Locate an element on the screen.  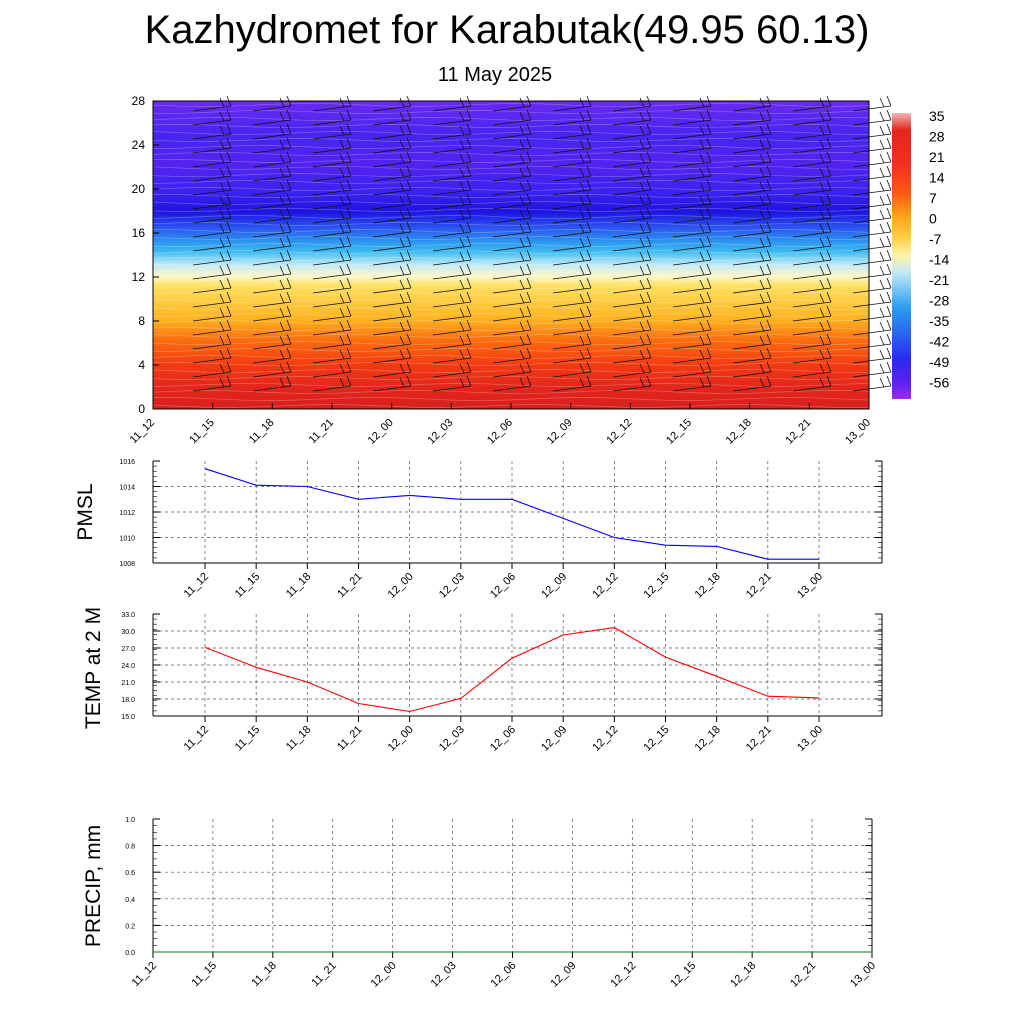
y-tick-label: 1016 is located at coordinates (127, 462).